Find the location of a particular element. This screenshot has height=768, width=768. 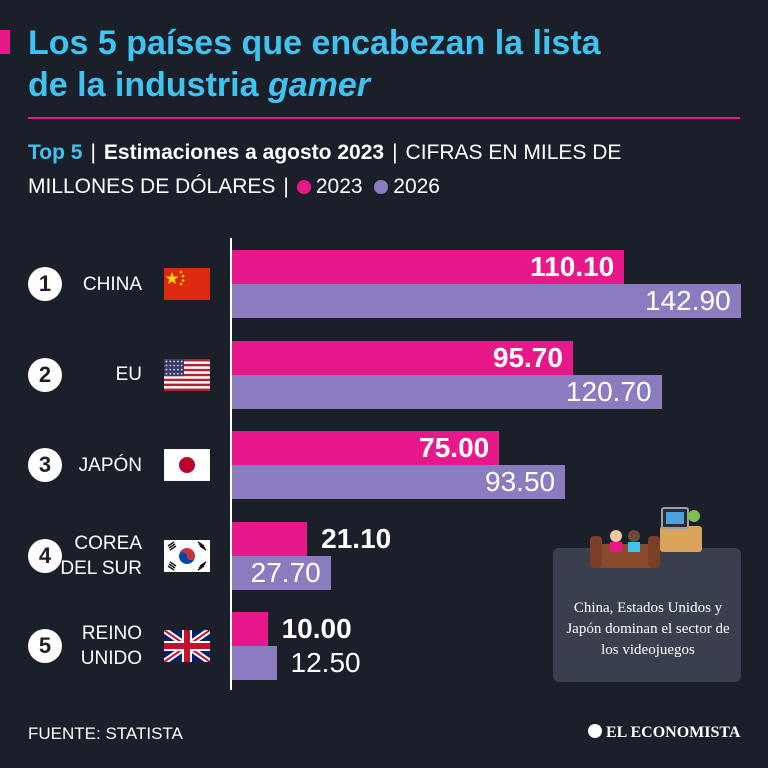

uk-flag-icon is located at coordinates (187, 646).